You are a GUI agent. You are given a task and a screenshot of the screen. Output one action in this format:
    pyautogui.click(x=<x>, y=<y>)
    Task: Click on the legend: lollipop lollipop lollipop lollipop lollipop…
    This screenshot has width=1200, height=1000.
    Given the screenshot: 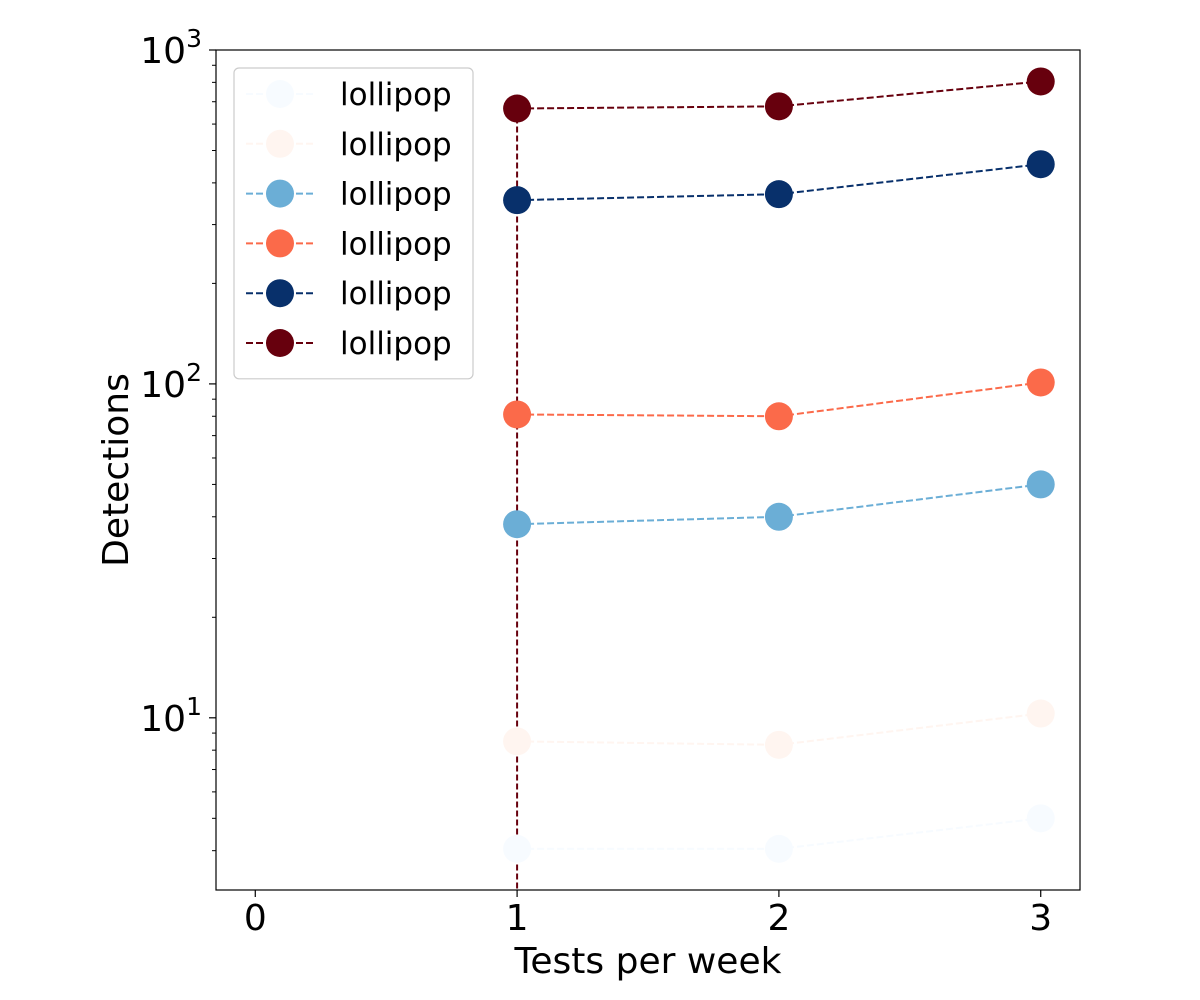 What is the action you would take?
    pyautogui.click(x=353, y=223)
    